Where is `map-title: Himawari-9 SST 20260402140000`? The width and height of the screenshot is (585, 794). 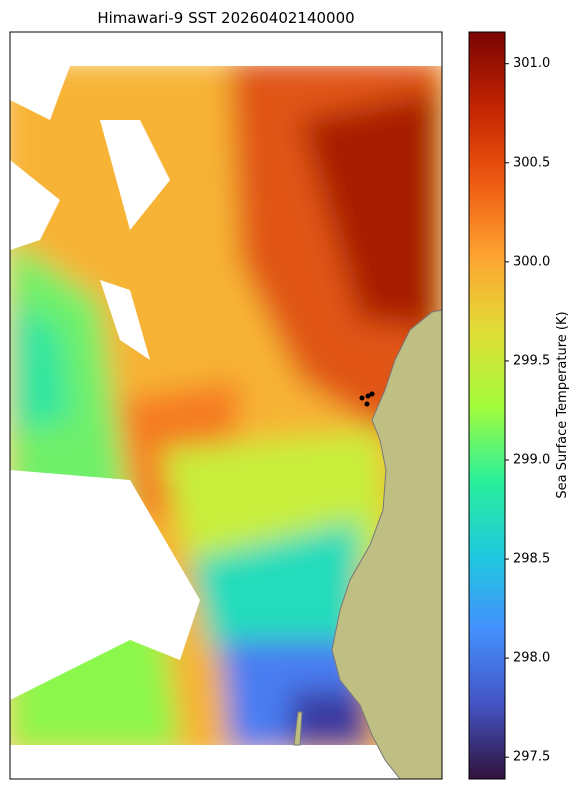
map-title: Himawari-9 SST 20260402140000 is located at coordinates (225, 18).